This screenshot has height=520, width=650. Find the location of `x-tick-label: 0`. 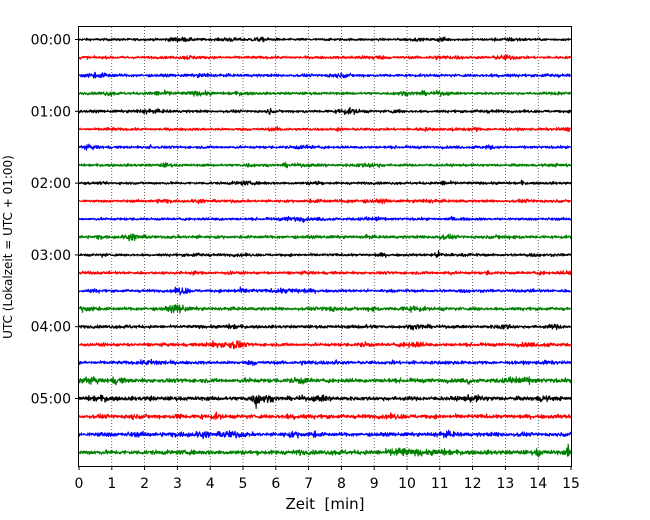

x-tick-label: 0 is located at coordinates (79, 484).